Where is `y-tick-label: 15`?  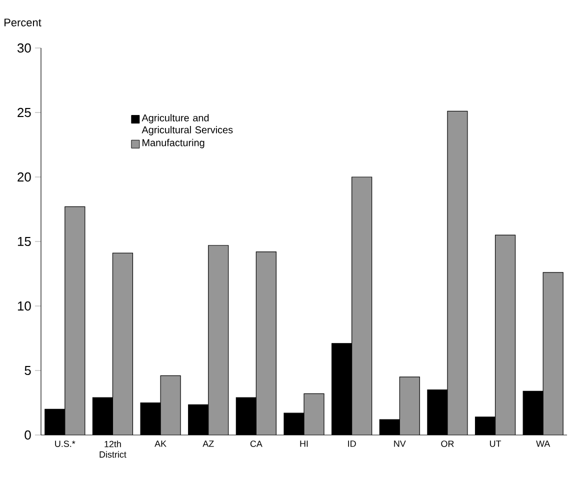 y-tick-label: 15 is located at coordinates (24, 241).